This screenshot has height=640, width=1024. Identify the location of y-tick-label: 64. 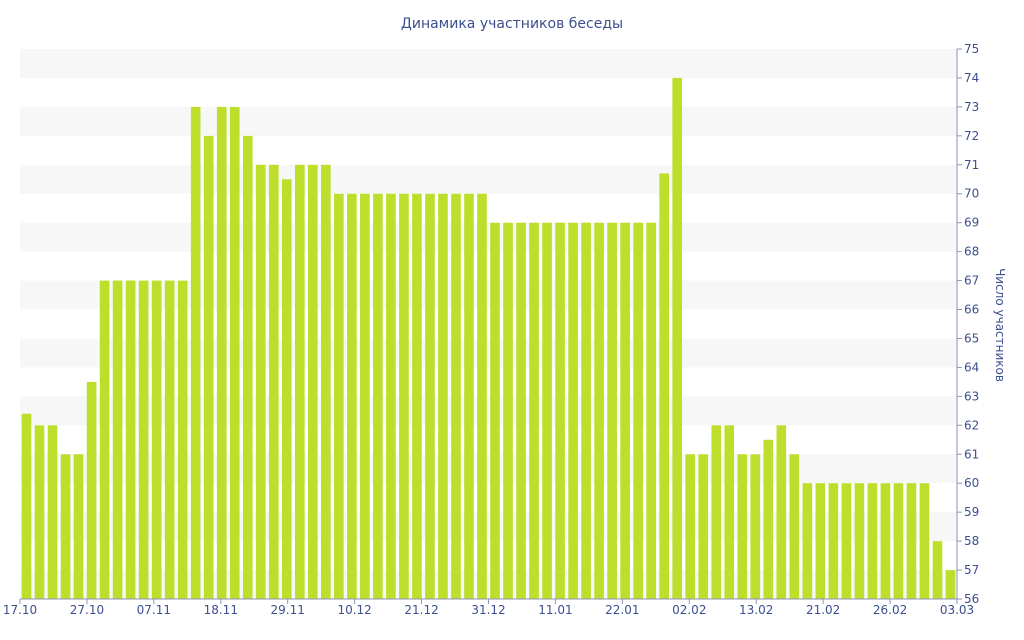
(971, 367).